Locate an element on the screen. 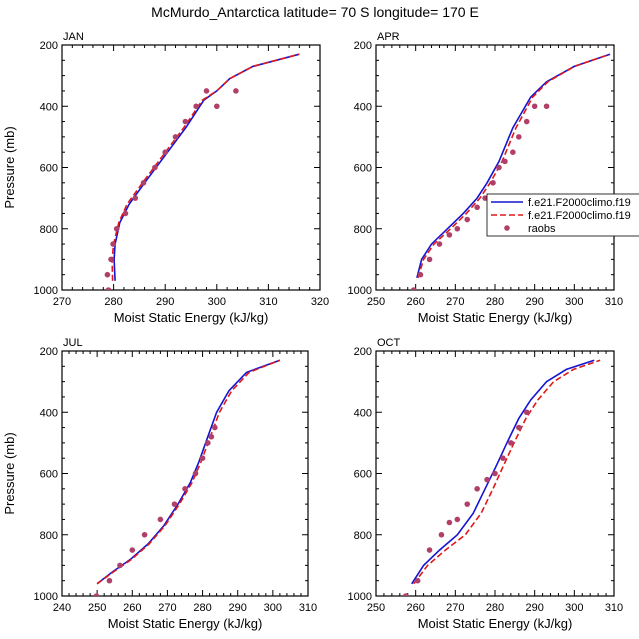  y-tick-label: 800 is located at coordinates (49, 536).